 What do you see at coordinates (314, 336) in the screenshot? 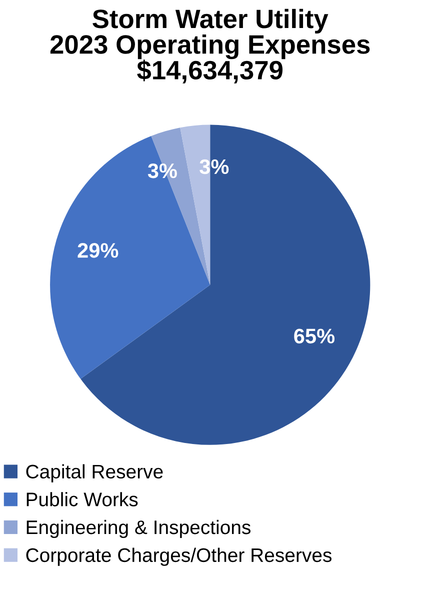
I see `data-label: 65%` at bounding box center [314, 336].